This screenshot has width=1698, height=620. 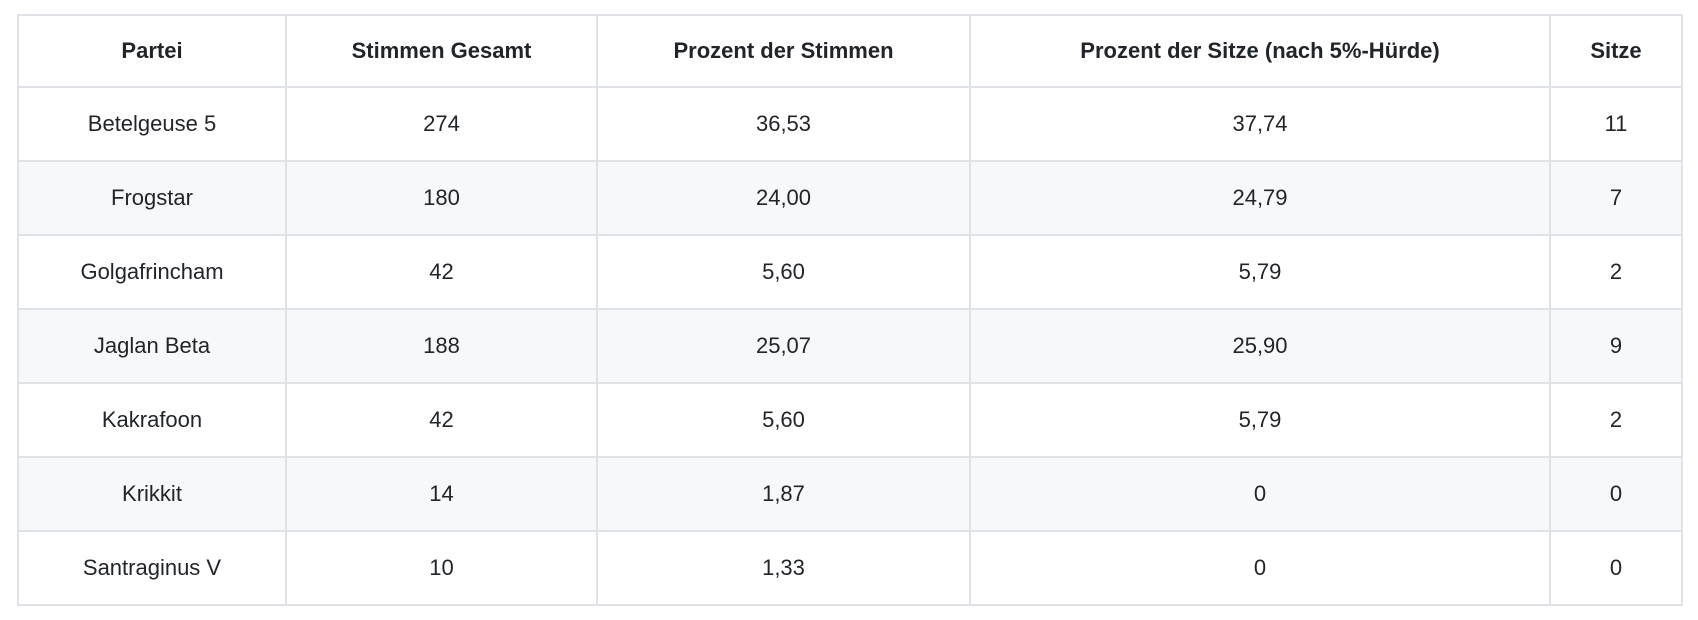 What do you see at coordinates (1616, 51) in the screenshot?
I see `column-header-sitze: Sitze` at bounding box center [1616, 51].